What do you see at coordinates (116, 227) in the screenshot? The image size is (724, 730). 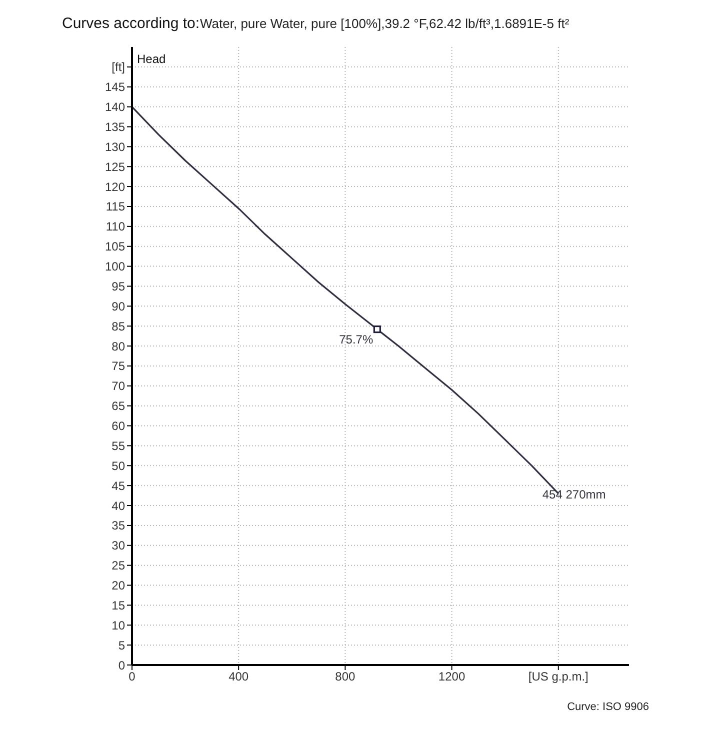 I see `y-tick-label: 110` at bounding box center [116, 227].